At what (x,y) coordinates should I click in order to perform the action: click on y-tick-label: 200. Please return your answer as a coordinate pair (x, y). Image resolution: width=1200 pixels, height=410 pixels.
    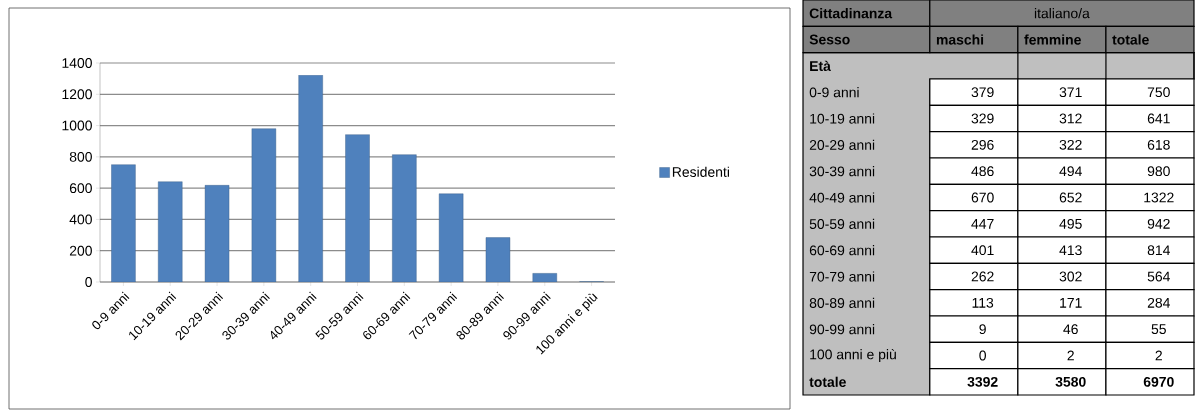
    Looking at the image, I should click on (80, 250).